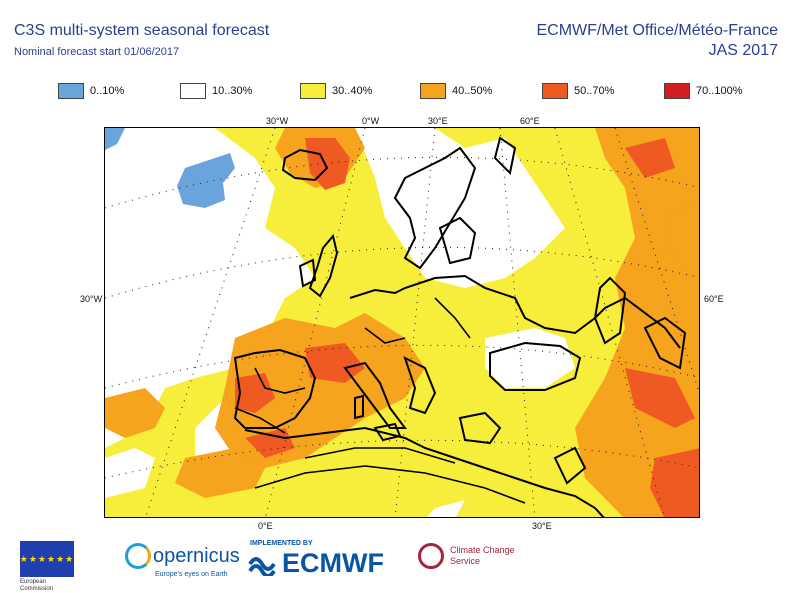 The height and width of the screenshot is (593, 800). I want to click on ecmwf-mark-icon, so click(262, 566).